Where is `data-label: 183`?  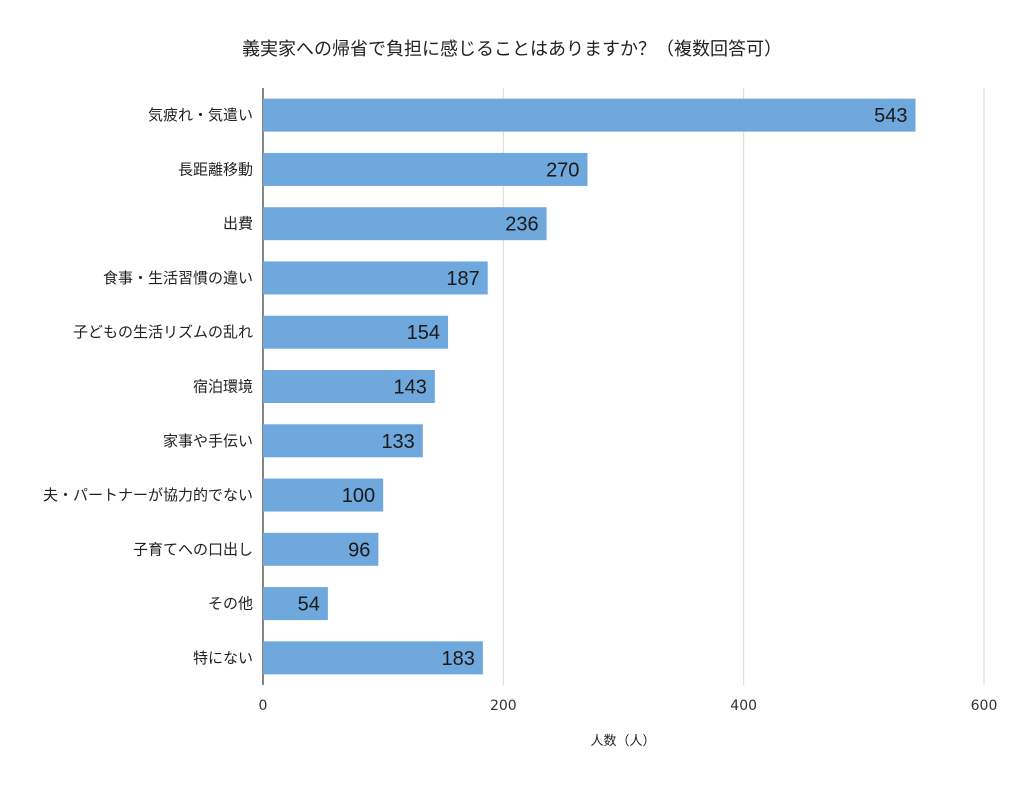 data-label: 183 is located at coordinates (458, 659).